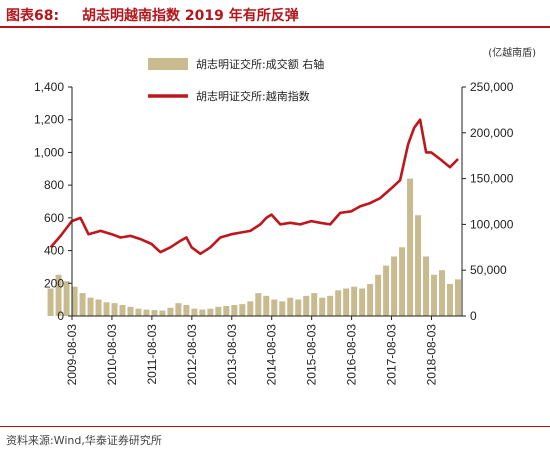 The image size is (550, 455). I want to click on legend-label-index: 胡志明证交所:越南指数, so click(253, 96).